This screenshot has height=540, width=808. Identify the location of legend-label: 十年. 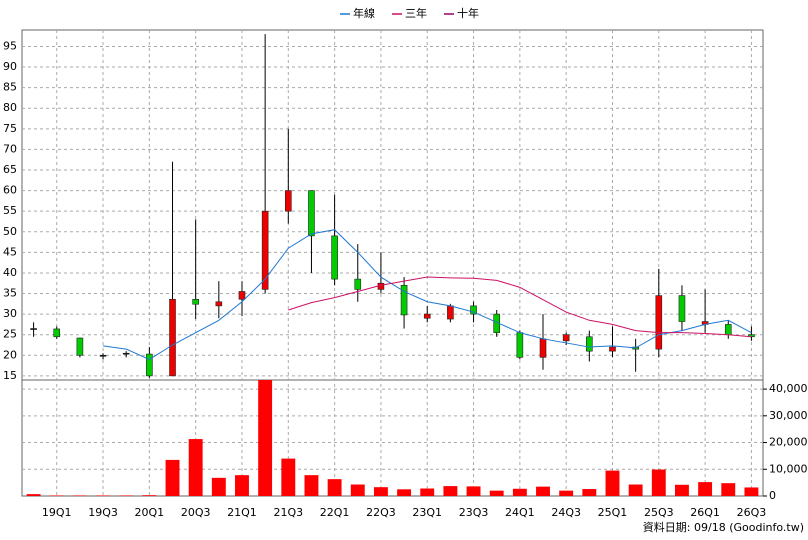
(468, 13).